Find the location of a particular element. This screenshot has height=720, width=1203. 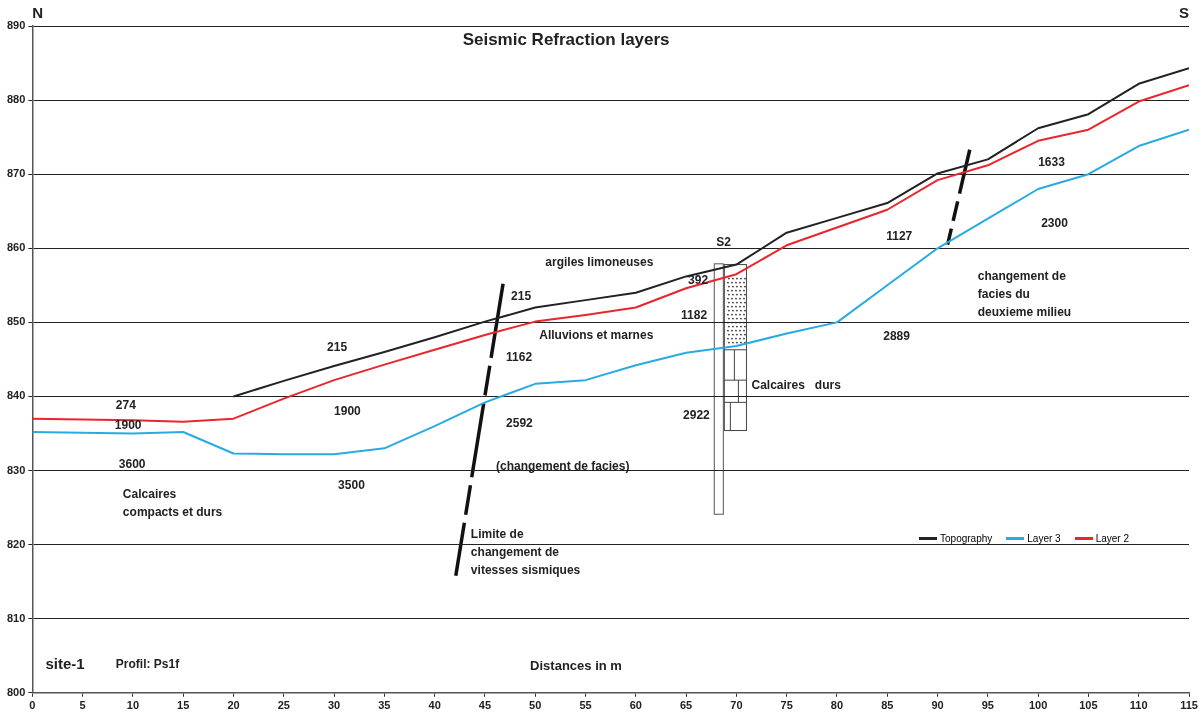

x-tick-label: 105 is located at coordinates (1088, 705).